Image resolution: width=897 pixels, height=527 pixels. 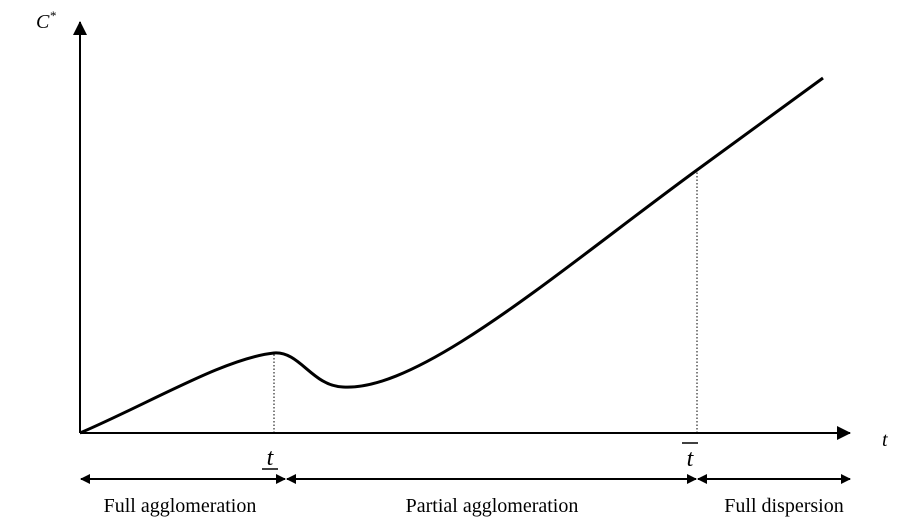 What do you see at coordinates (180, 506) in the screenshot?
I see `region-label: Full agglomeration` at bounding box center [180, 506].